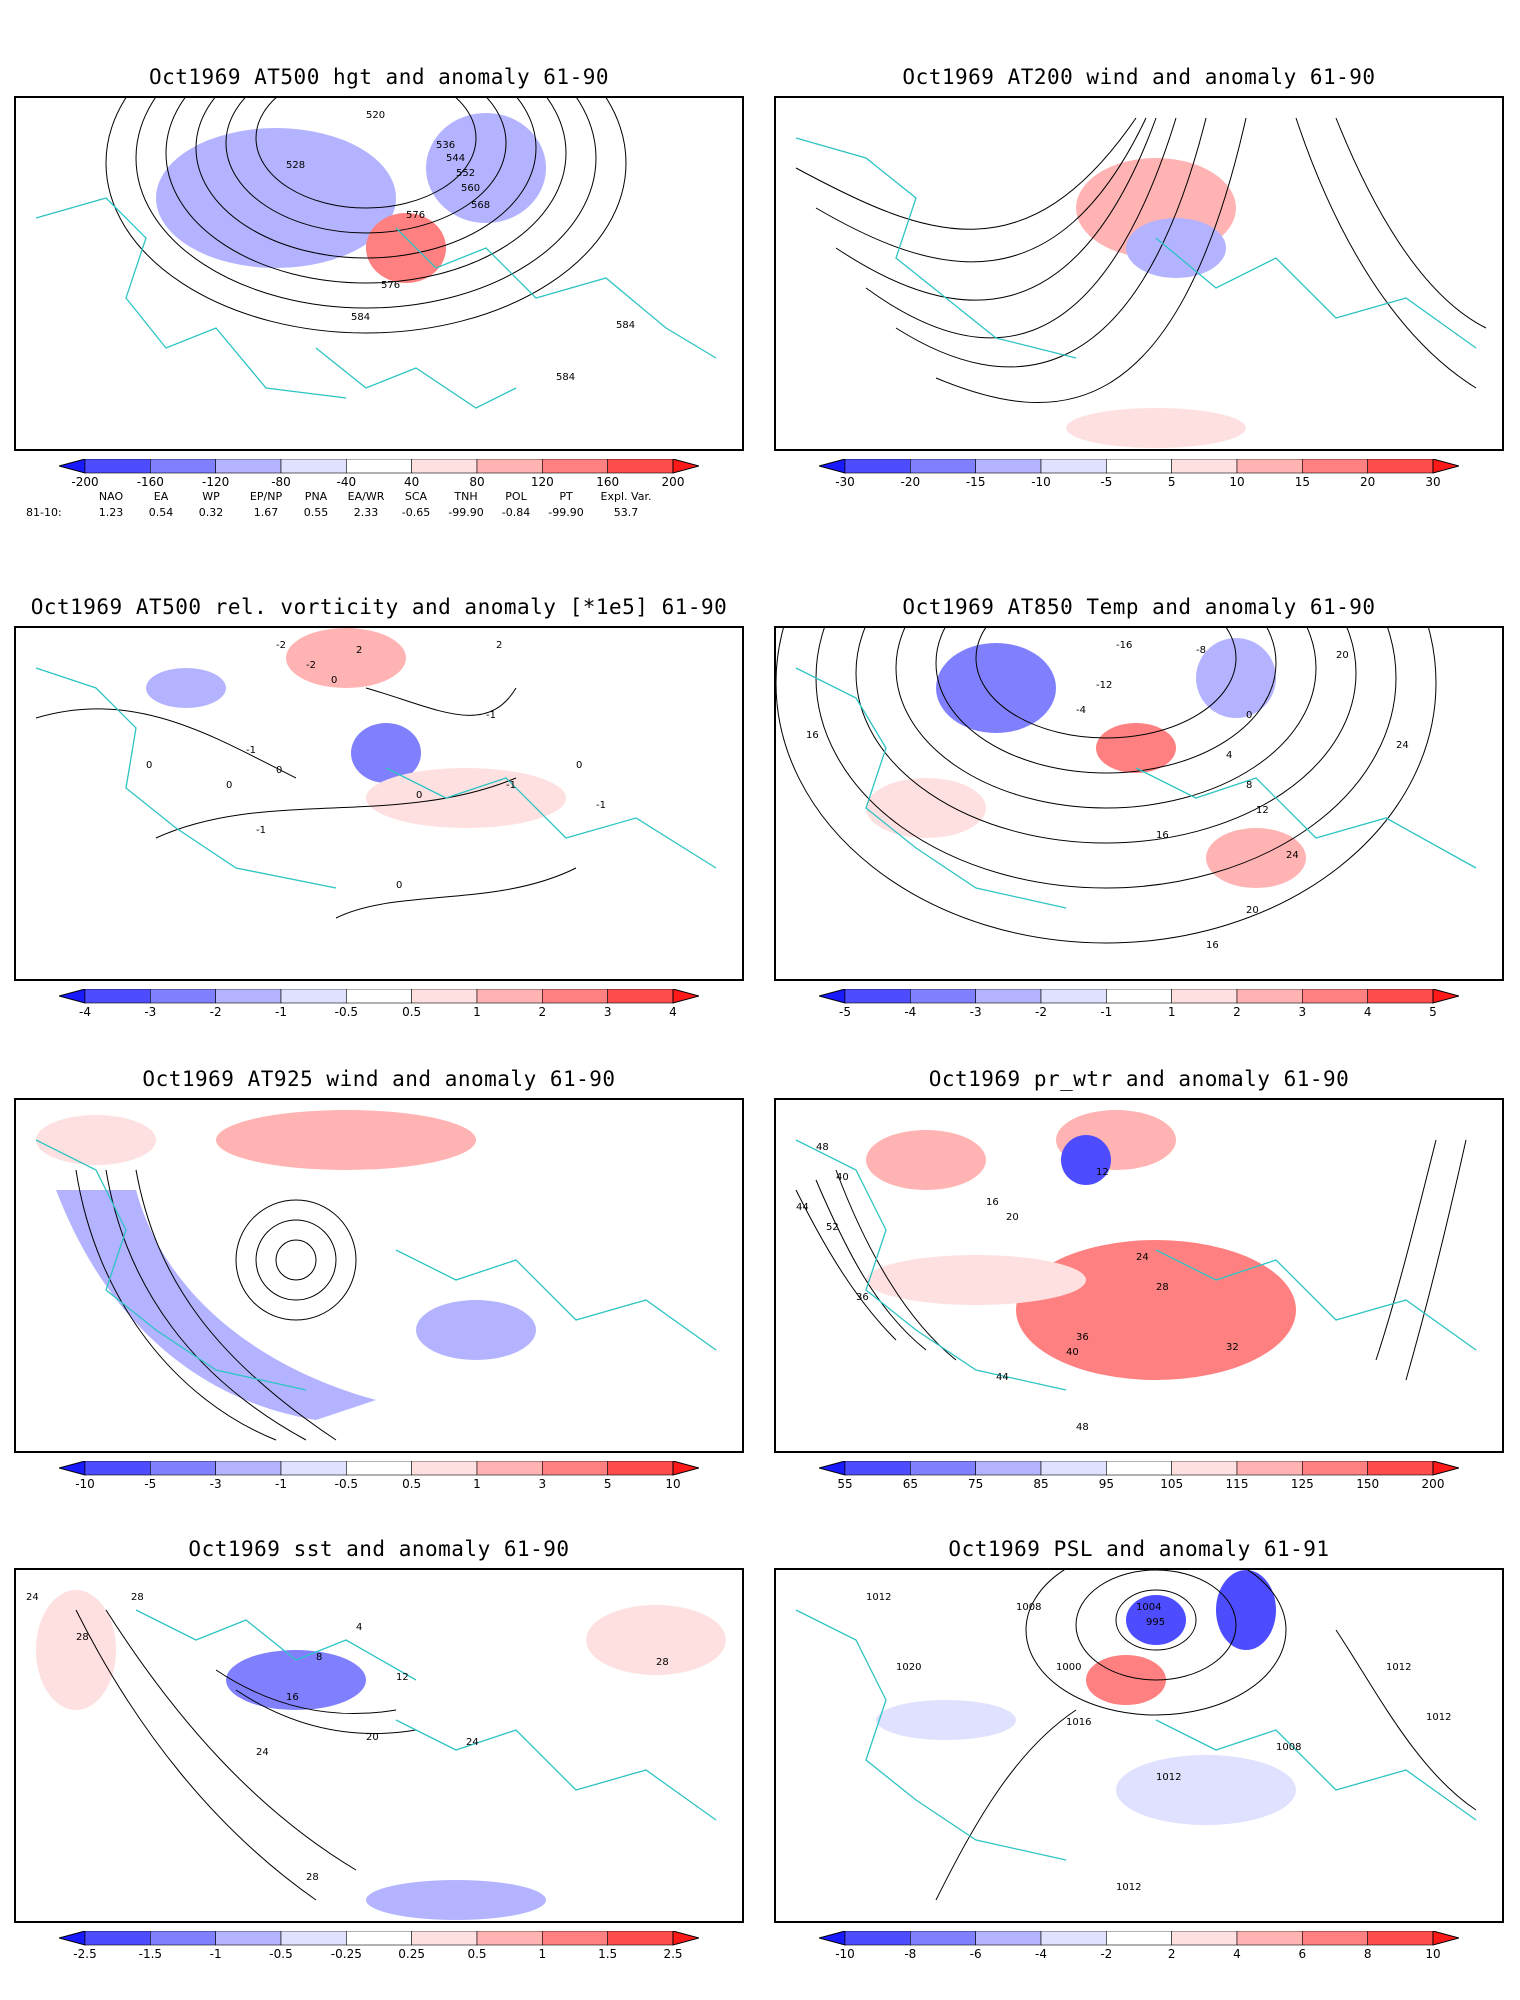  What do you see at coordinates (566, 496) in the screenshot?
I see `index-header-cell: PT` at bounding box center [566, 496].